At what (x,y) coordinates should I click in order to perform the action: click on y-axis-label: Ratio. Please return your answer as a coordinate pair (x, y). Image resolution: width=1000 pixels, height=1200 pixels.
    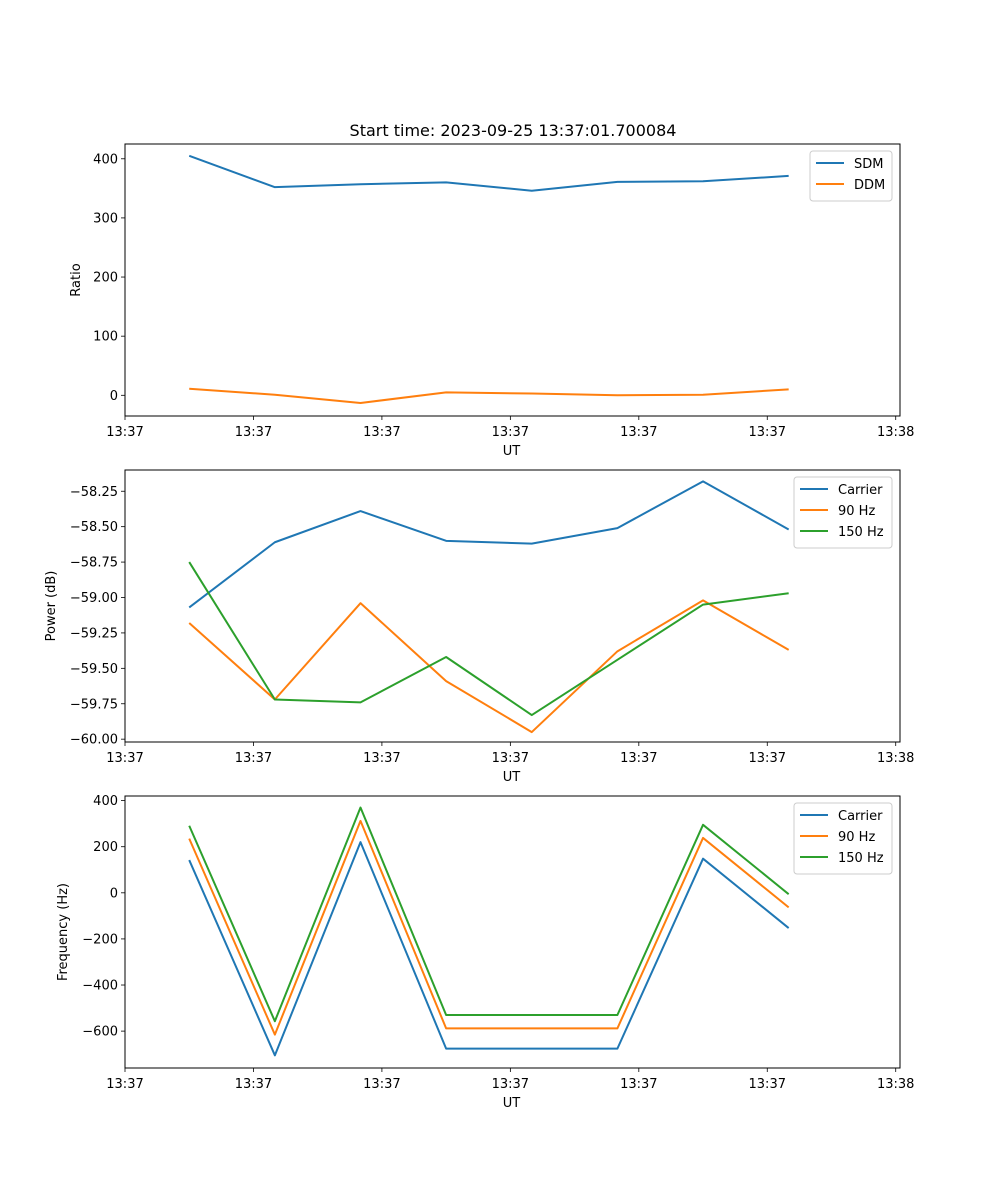
    Looking at the image, I should click on (76, 279).